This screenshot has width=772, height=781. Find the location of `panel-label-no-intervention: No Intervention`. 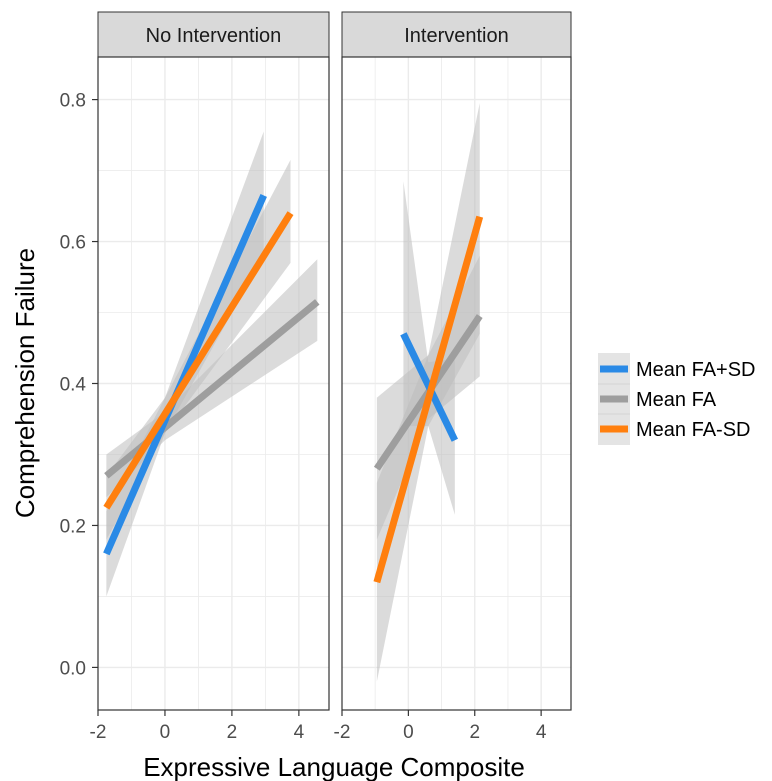

panel-label-no-intervention: No Intervention is located at coordinates (214, 36).